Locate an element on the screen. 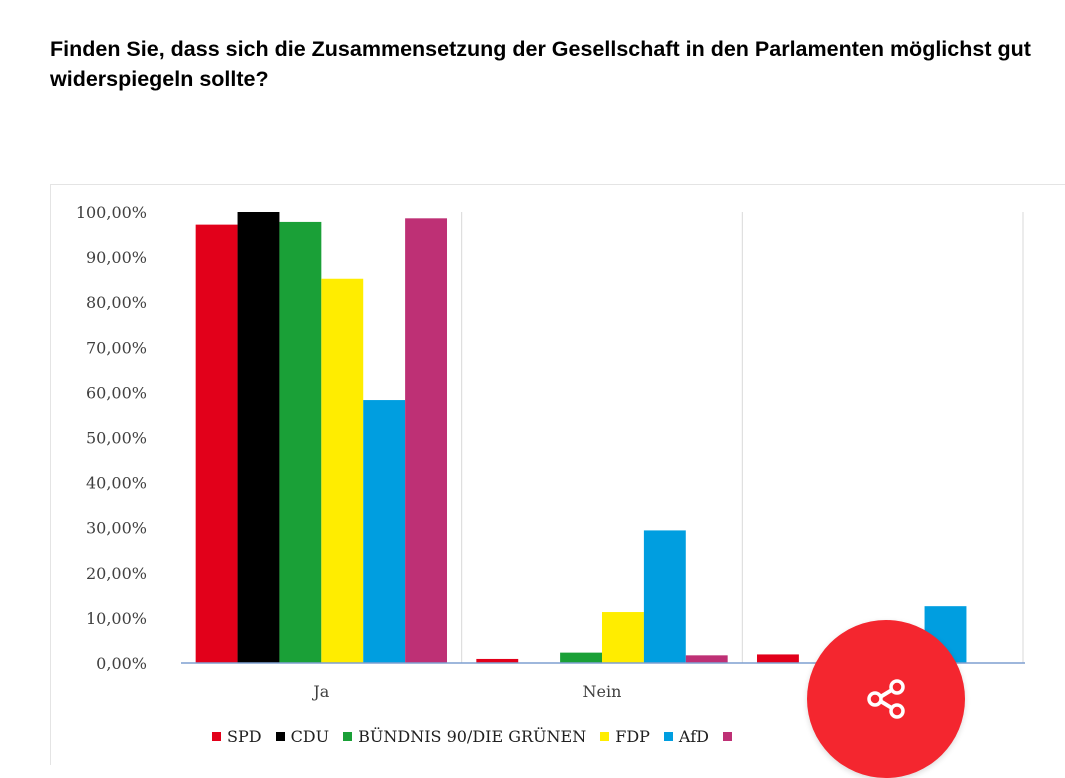  legend-item is located at coordinates (730, 736).